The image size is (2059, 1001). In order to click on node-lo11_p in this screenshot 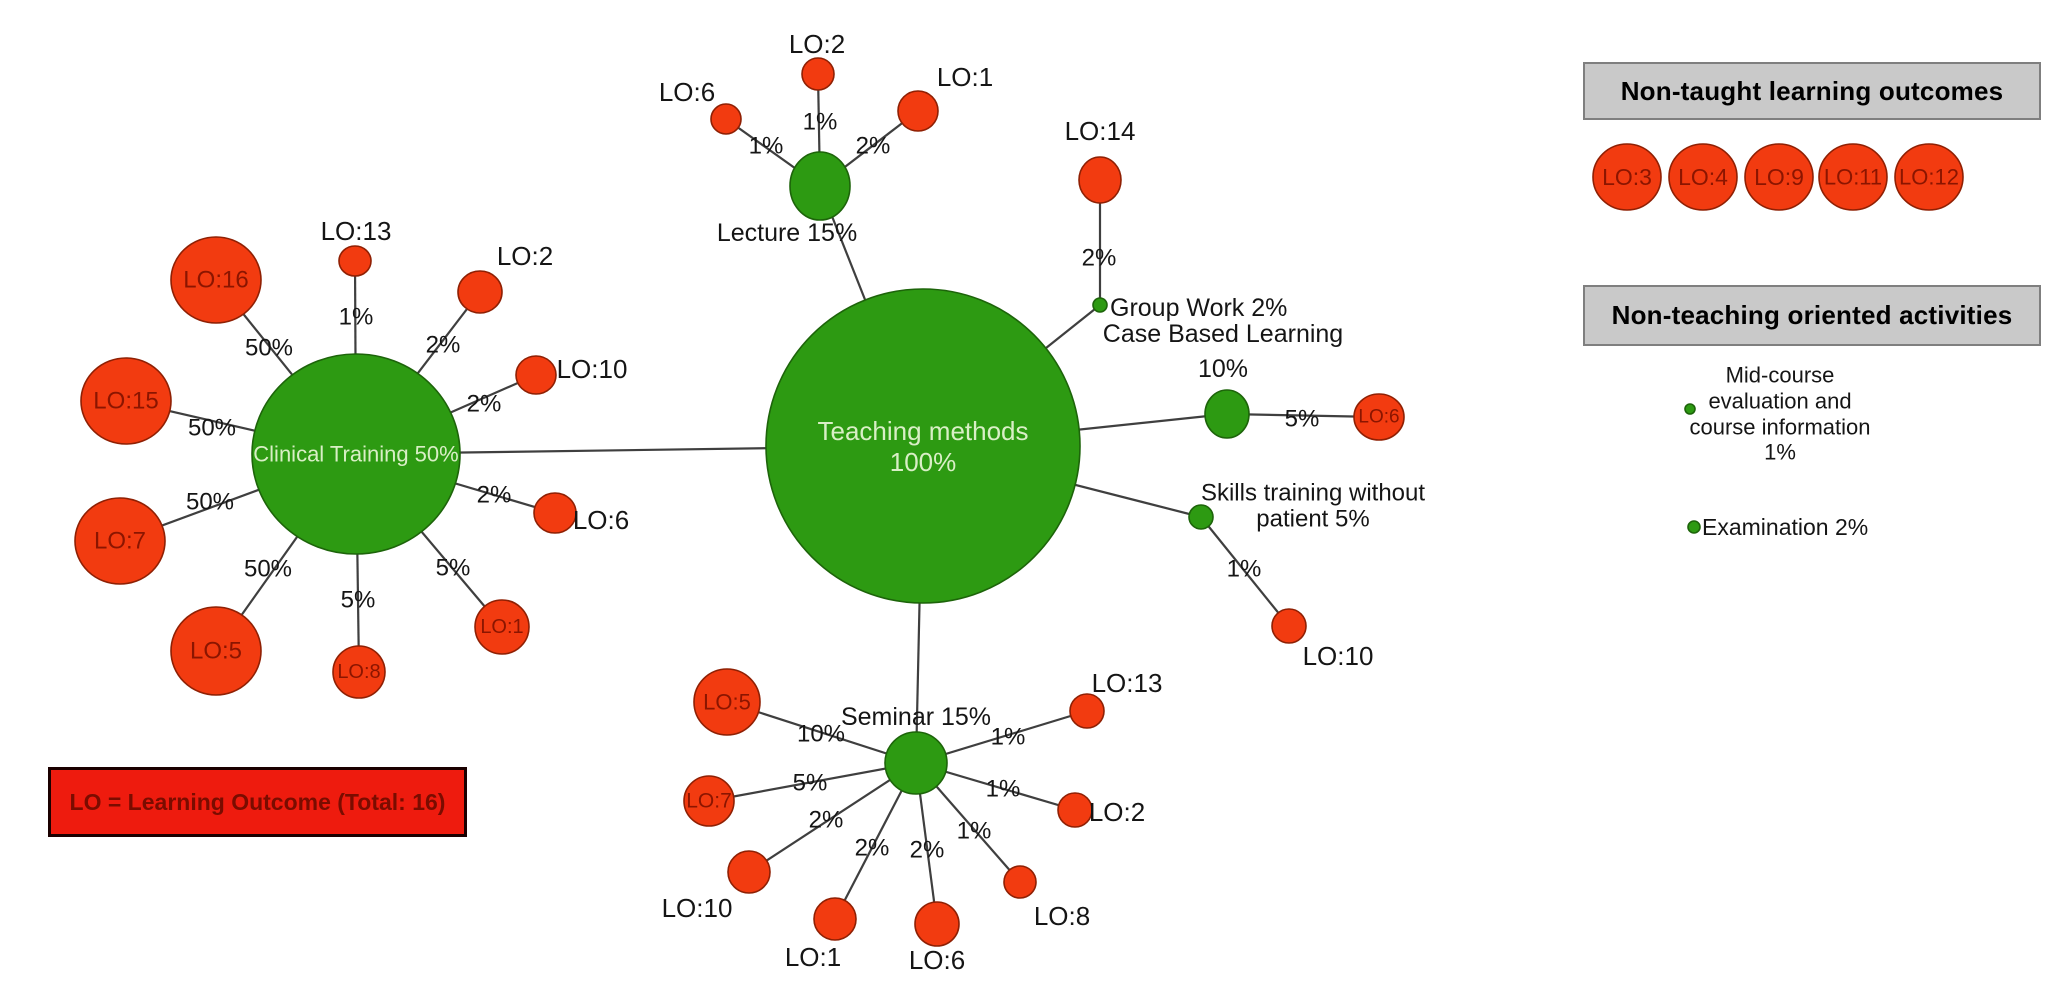, I will do `click(1853, 177)`.